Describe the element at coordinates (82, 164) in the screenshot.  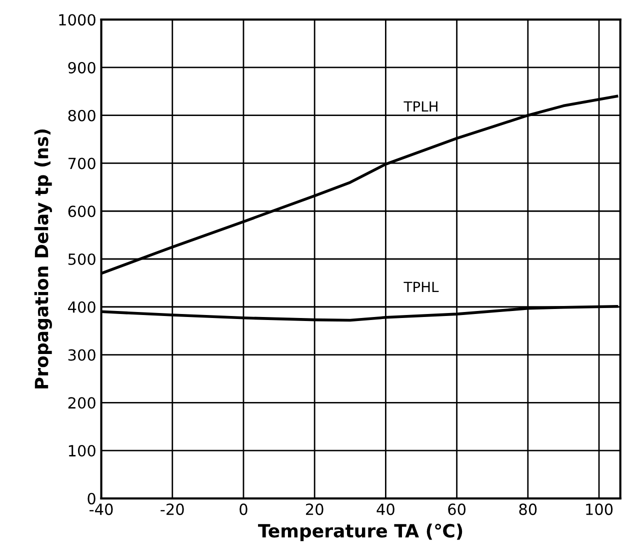
I see `y-tick-label: 700` at that location.